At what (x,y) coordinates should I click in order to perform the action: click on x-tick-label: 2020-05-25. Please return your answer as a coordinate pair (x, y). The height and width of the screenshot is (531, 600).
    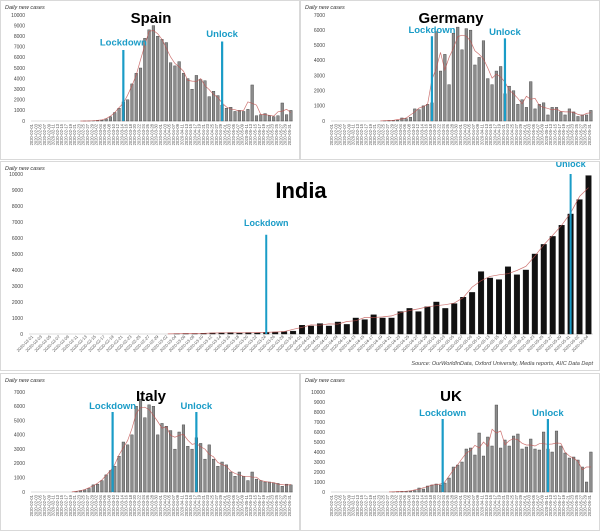
    Looking at the image, I should click on (276, 505).